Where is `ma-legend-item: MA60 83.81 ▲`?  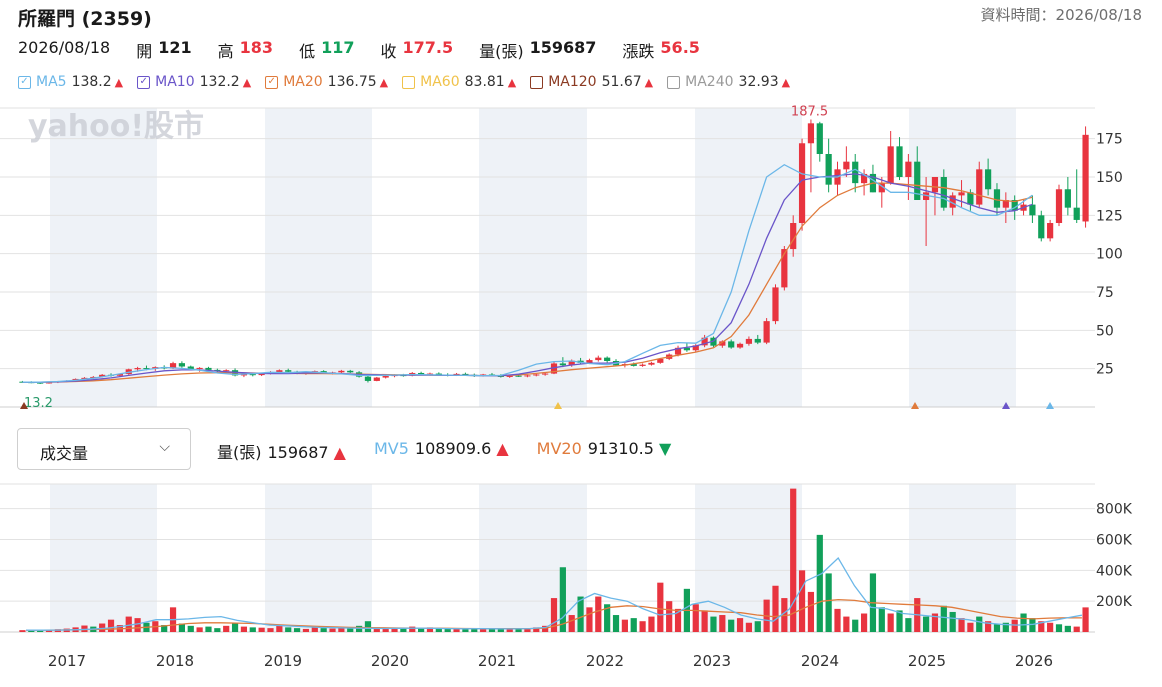
ma-legend-item: MA60 83.81 ▲ is located at coordinates (459, 82).